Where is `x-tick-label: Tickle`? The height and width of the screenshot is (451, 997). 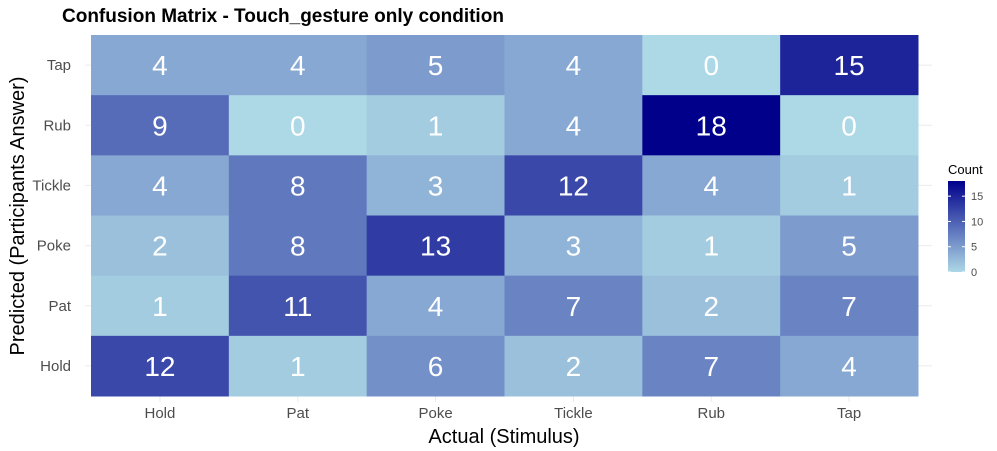
x-tick-label: Tickle is located at coordinates (573, 413).